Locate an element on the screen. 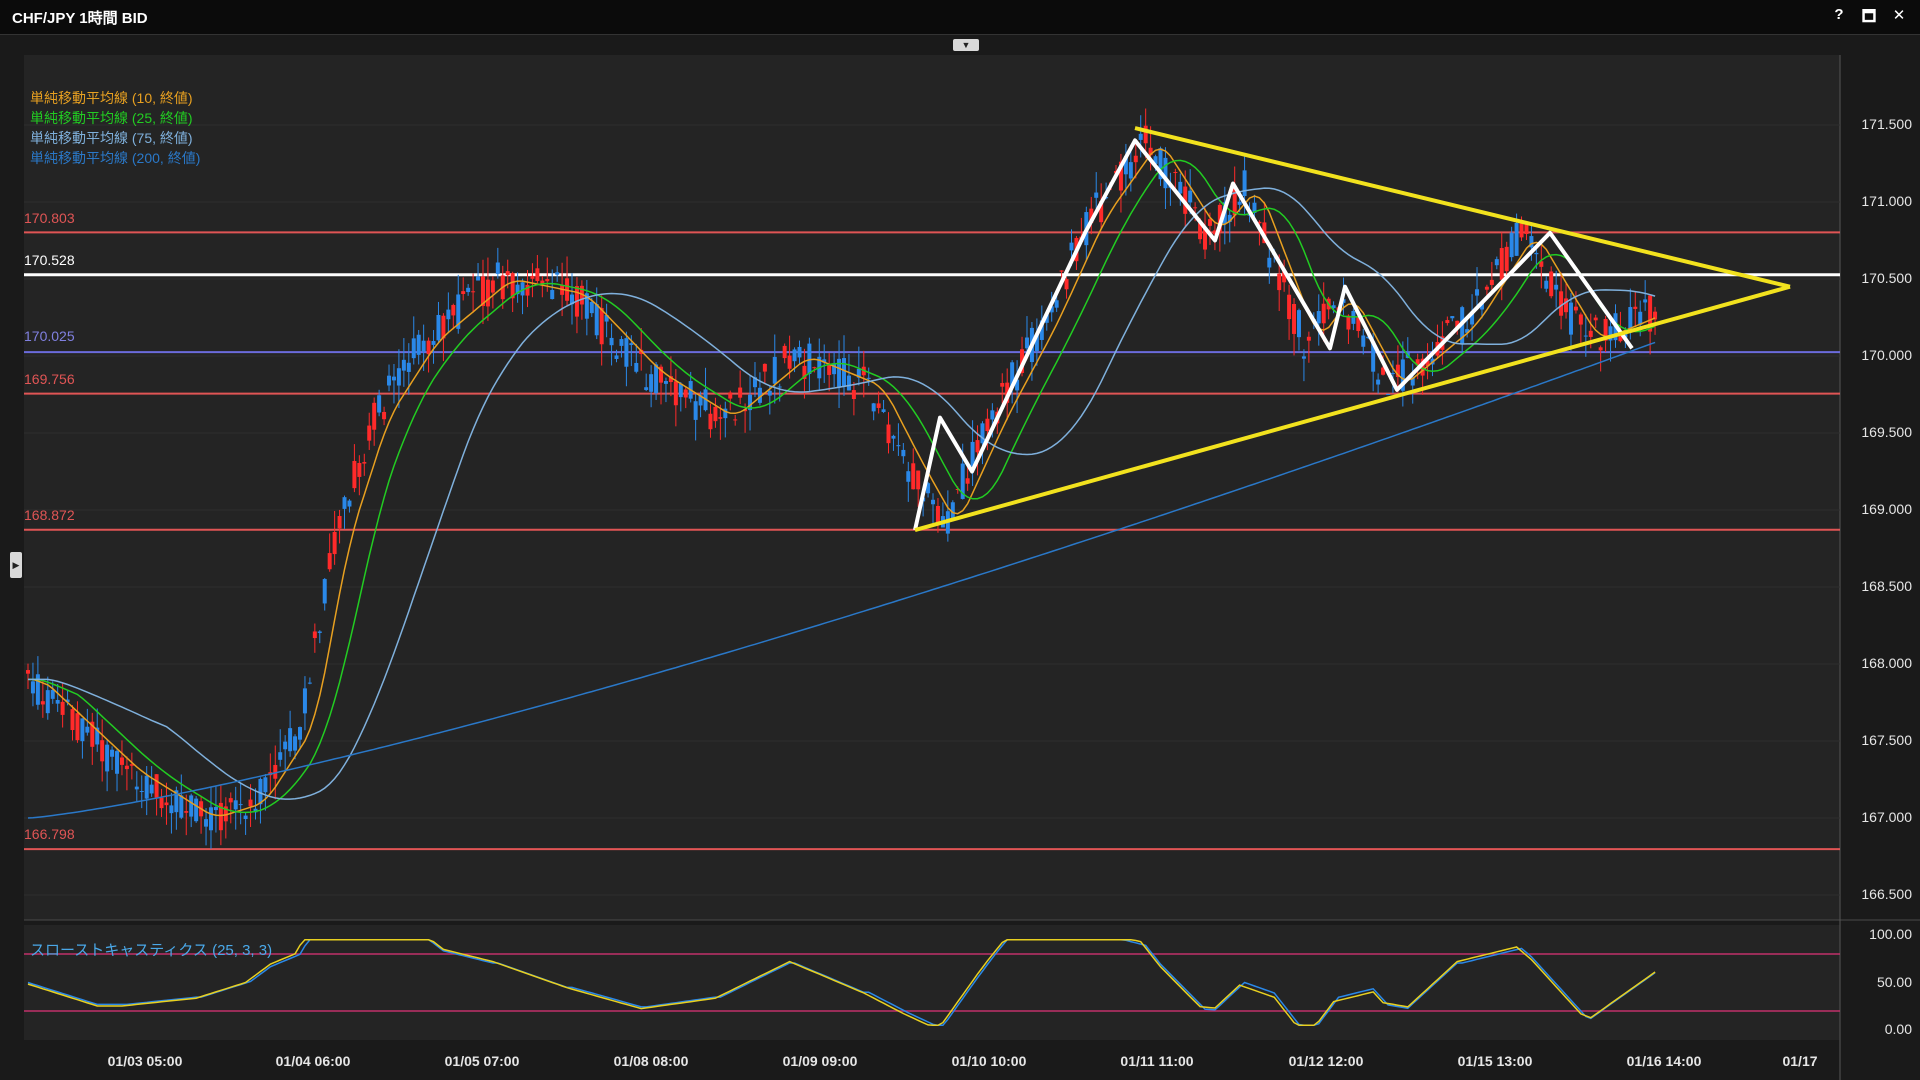  stoch-tick-0: 100.00 is located at coordinates (1890, 934).